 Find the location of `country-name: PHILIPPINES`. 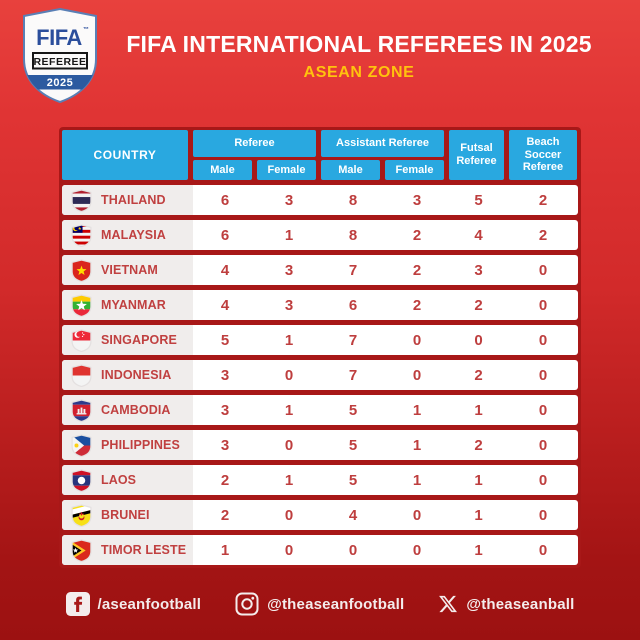

country-name: PHILIPPINES is located at coordinates (140, 445).